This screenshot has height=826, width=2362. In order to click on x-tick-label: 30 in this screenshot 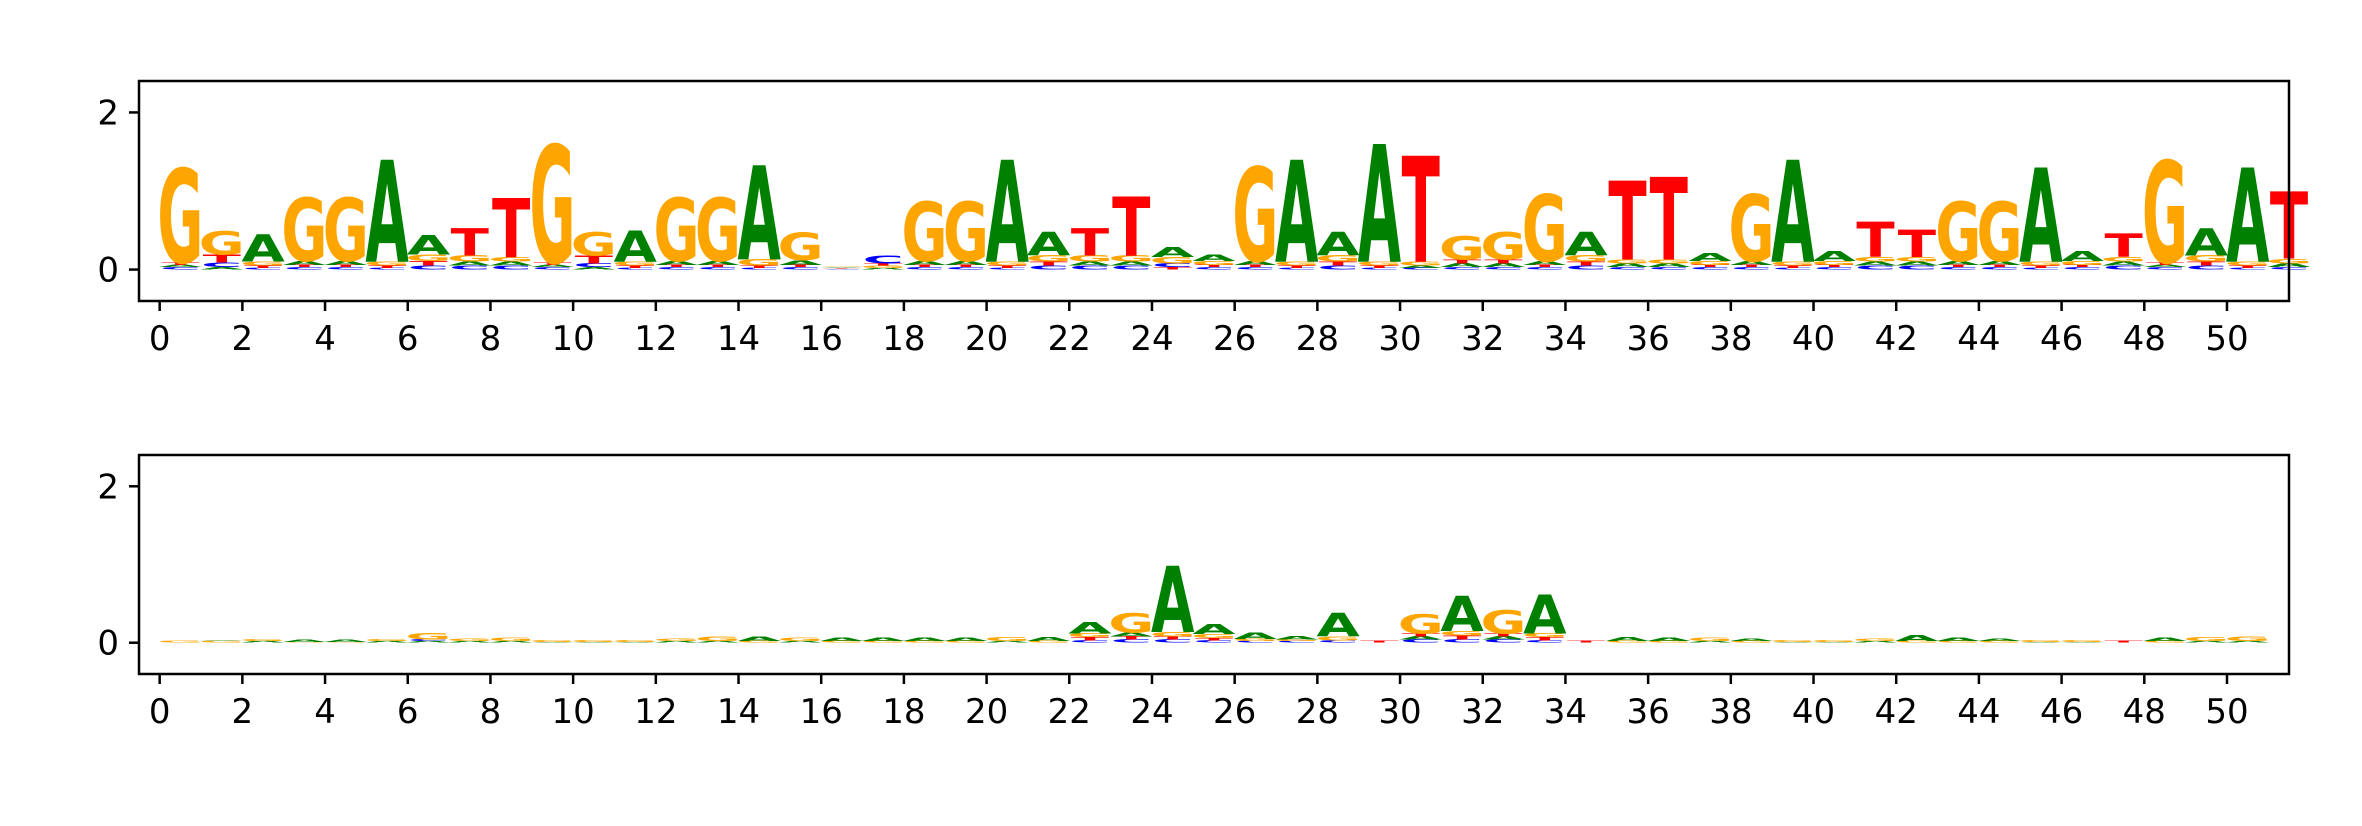, I will do `click(1399, 712)`.